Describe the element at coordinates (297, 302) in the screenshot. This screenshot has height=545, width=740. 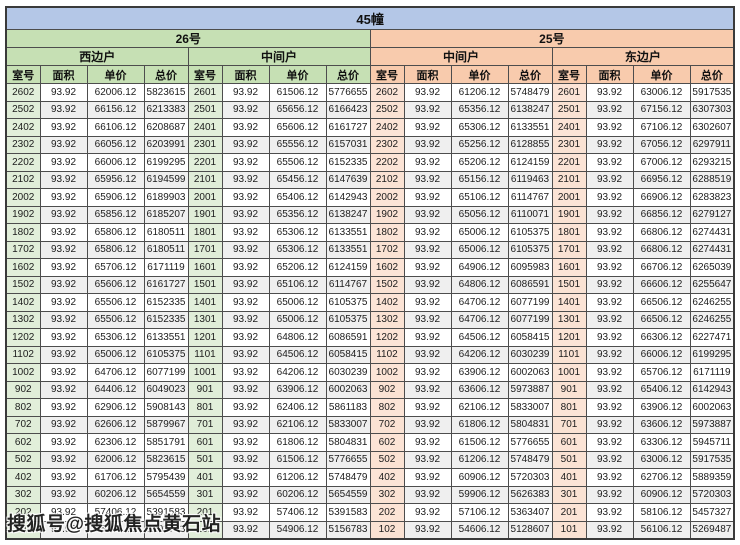
I see `unit-price-cell: 65006.12` at that location.